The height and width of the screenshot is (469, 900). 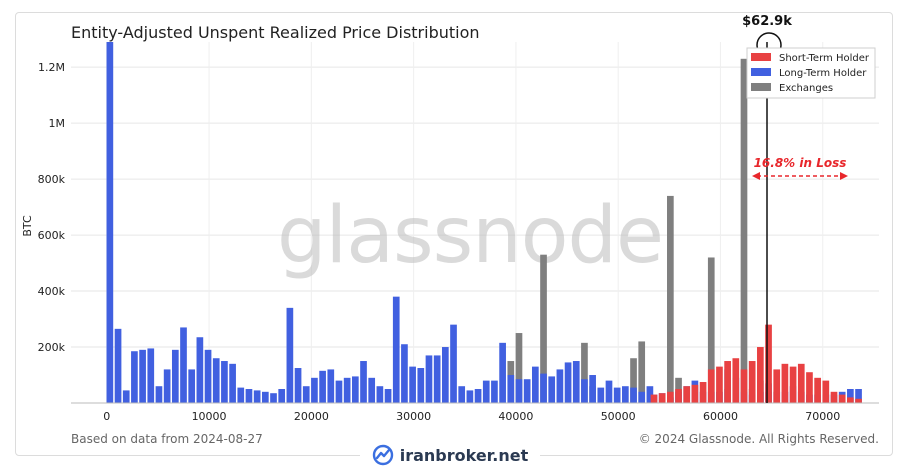 I want to click on loss-label: 16.8% in Loss, so click(x=800, y=163).